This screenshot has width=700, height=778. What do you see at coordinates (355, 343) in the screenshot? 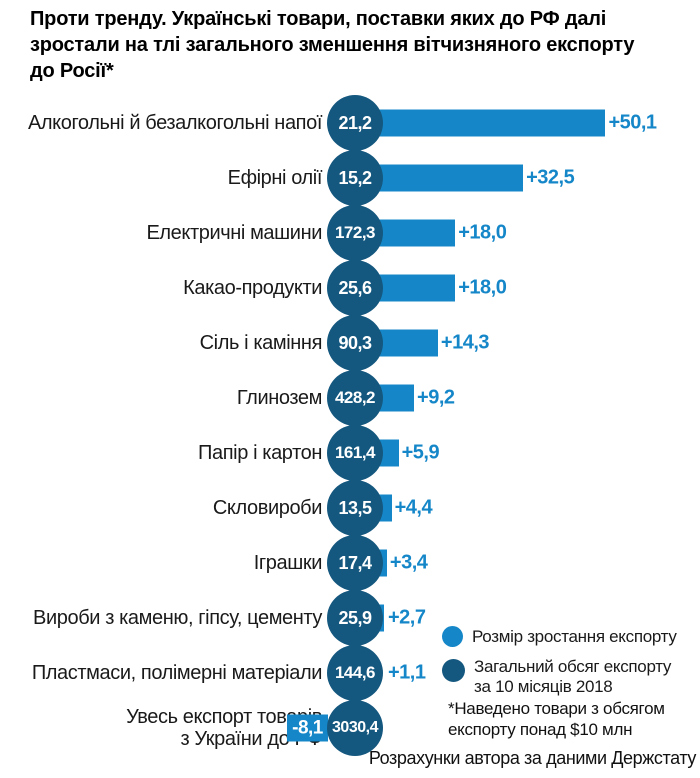
I see `total-export-circle: 90,3` at bounding box center [355, 343].